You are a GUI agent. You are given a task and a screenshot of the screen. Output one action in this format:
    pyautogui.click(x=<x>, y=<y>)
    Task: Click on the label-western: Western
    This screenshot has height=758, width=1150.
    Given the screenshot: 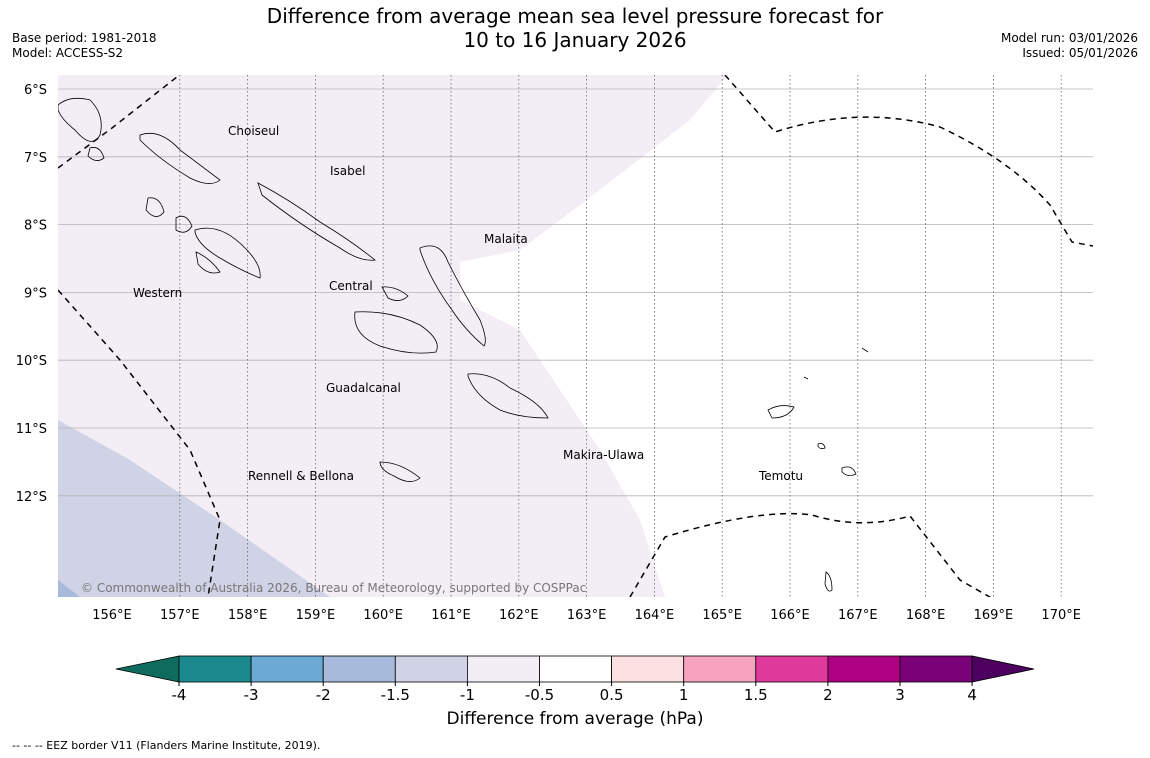 What is the action you would take?
    pyautogui.click(x=157, y=293)
    